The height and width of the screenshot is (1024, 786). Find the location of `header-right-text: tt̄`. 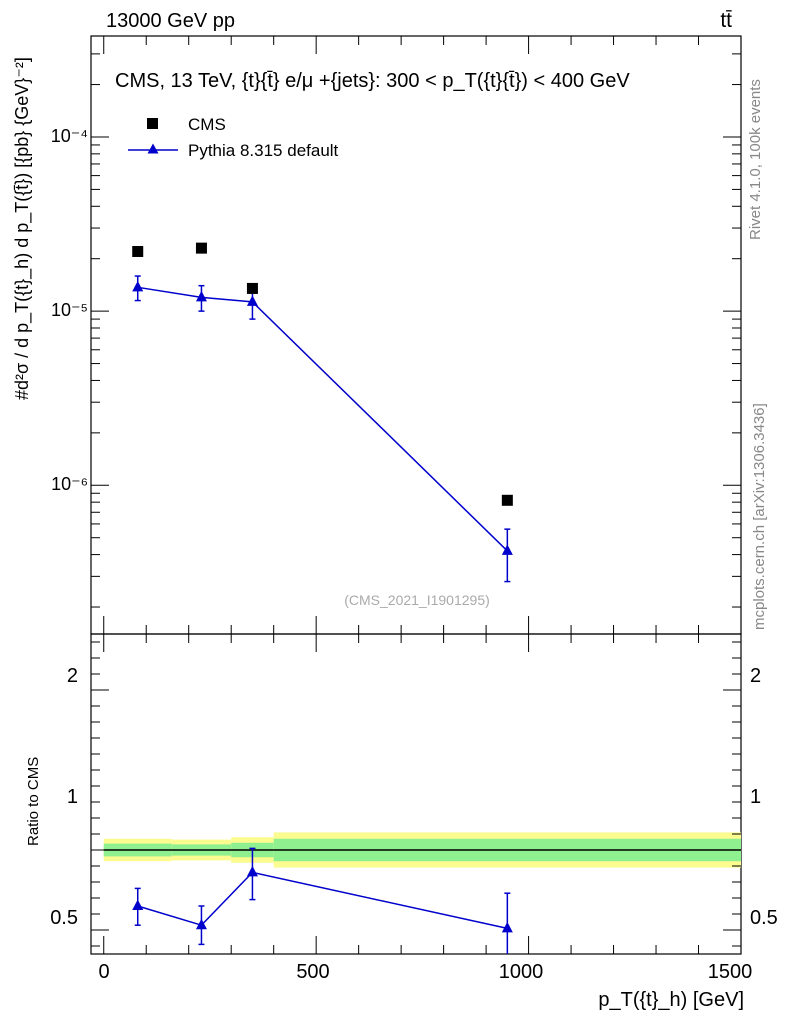

header-right-text: tt̄ is located at coordinates (726, 20).